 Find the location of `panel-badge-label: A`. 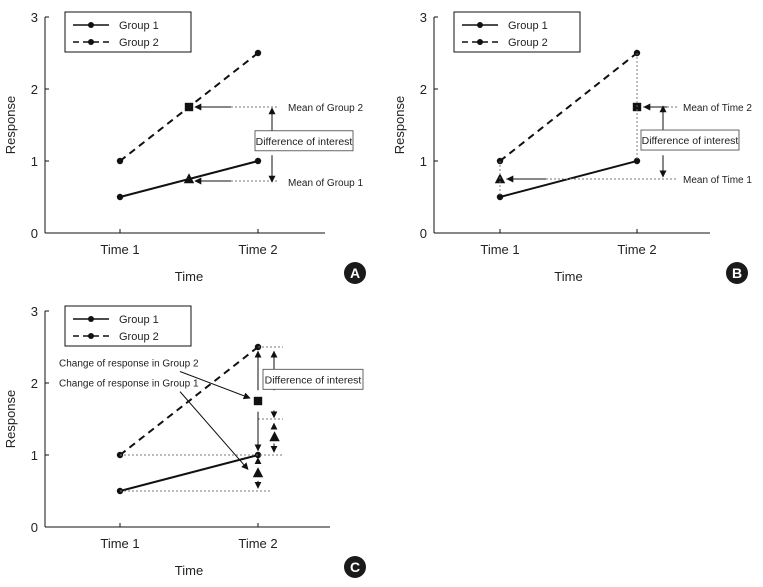

panel-badge-label: A is located at coordinates (355, 273).